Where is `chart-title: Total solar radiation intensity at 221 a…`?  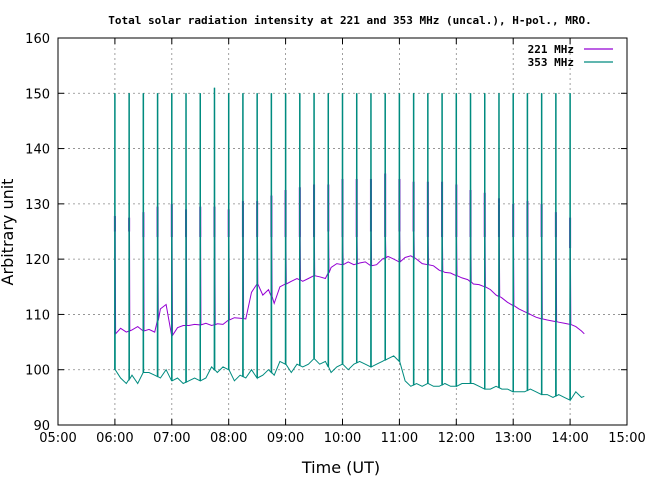
chart-title: Total solar radiation intensity at 221 a… is located at coordinates (349, 20).